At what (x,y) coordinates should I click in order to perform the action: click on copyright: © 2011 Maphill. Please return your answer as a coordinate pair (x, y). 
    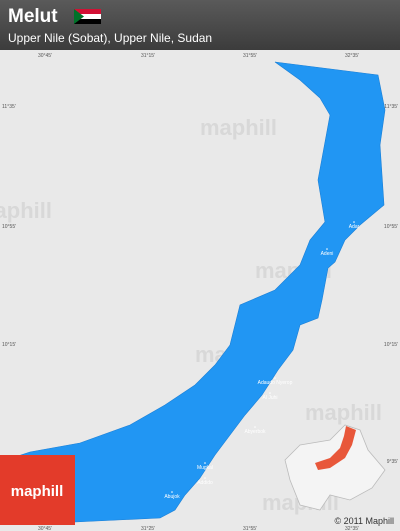
    Looking at the image, I should click on (365, 521).